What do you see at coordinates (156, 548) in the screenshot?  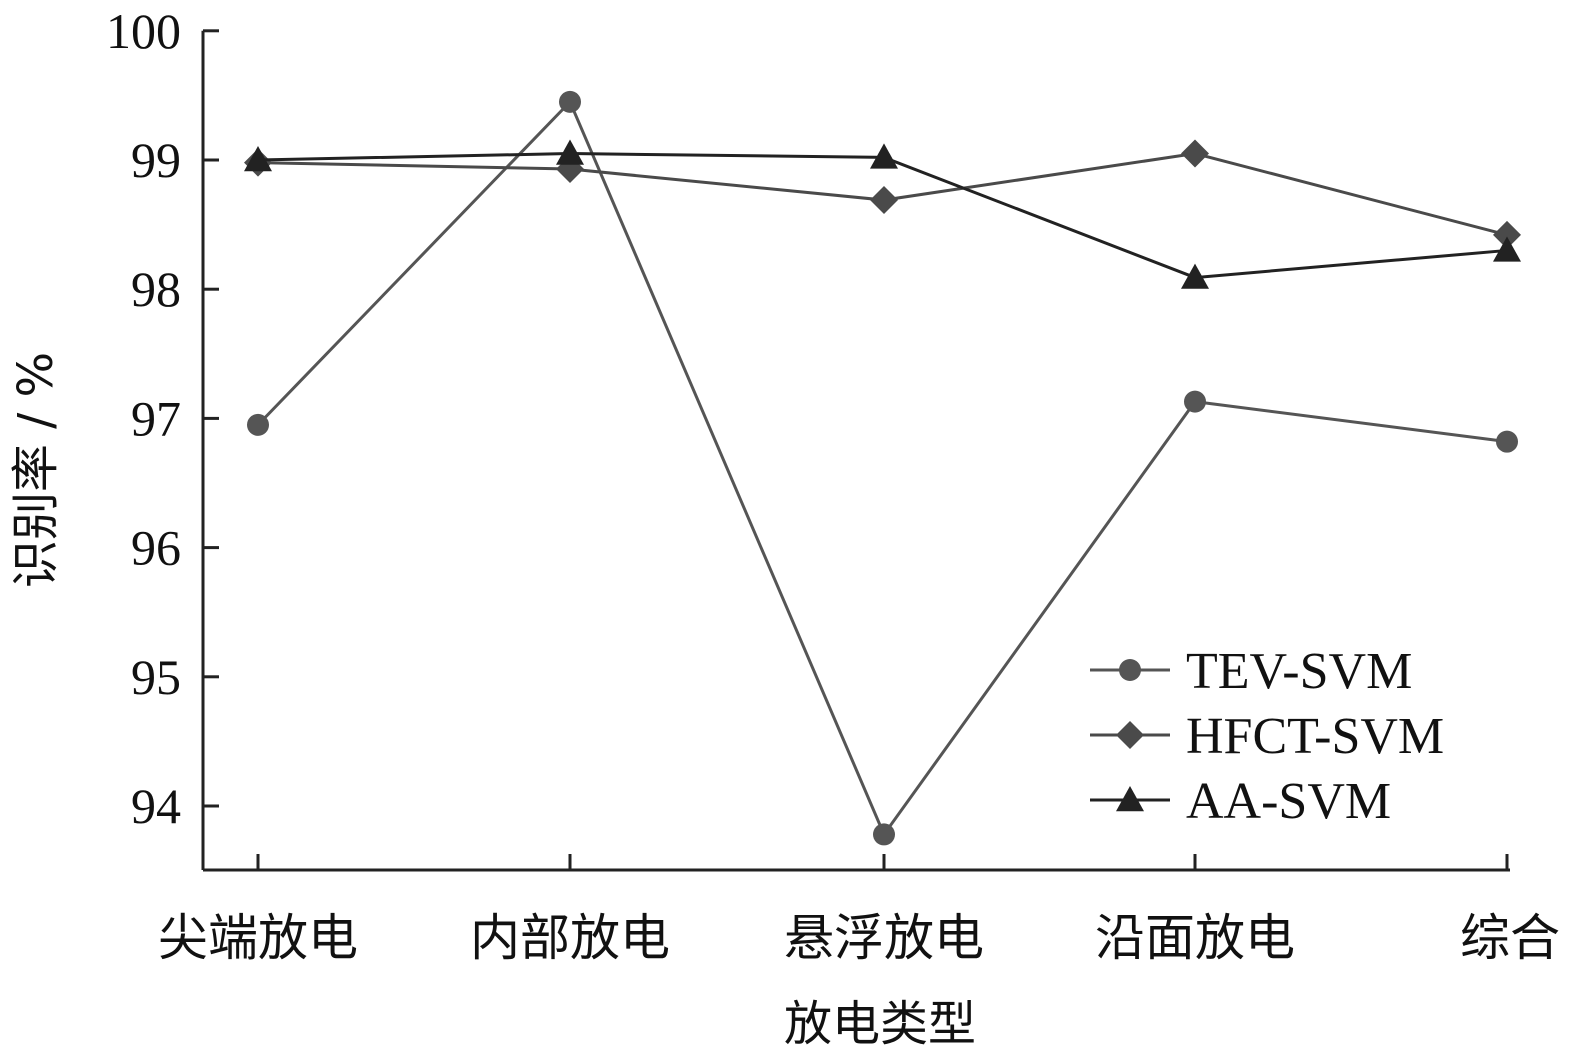 I see `y-tick-label: 96` at bounding box center [156, 548].